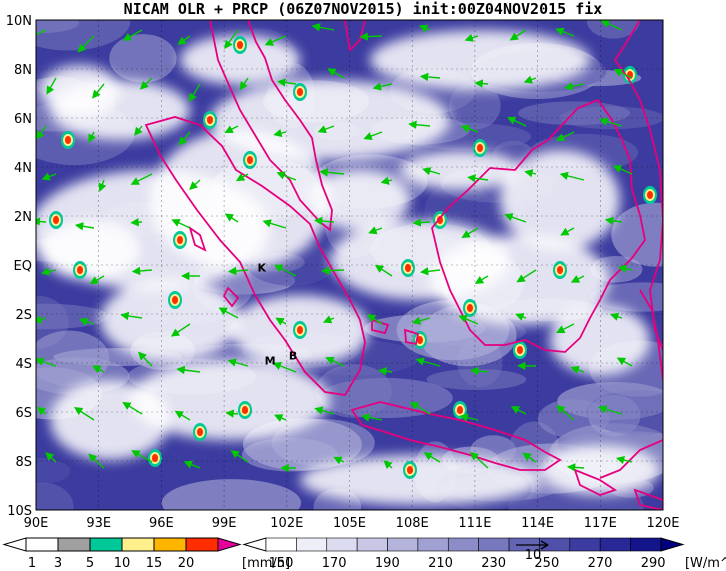 The image size is (726, 571). Describe the element at coordinates (23, 364) in the screenshot. I see `latitude-tick-label: 4S` at that location.